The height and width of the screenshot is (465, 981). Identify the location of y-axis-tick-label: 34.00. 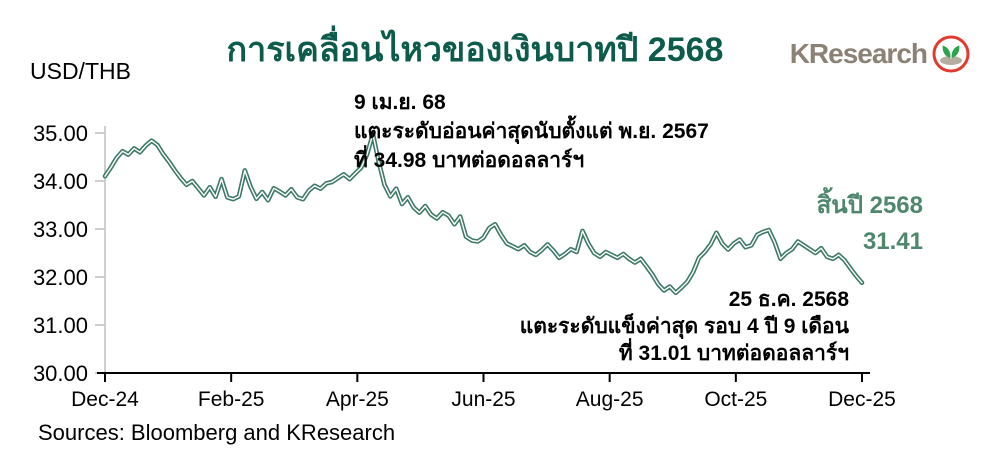
(60, 181).